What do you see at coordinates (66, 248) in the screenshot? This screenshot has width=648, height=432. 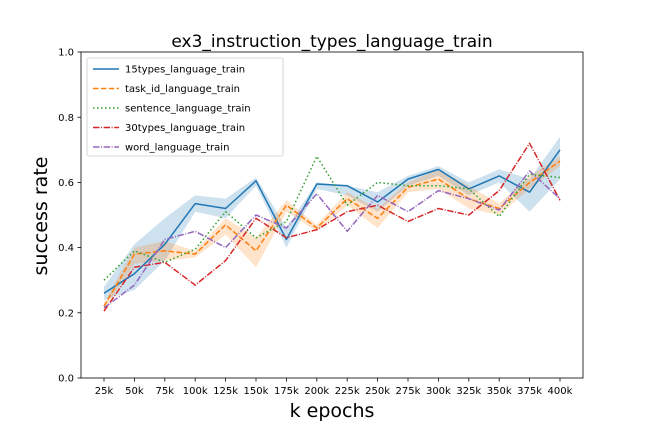 I see `y-tick-label: 0.4` at bounding box center [66, 248].